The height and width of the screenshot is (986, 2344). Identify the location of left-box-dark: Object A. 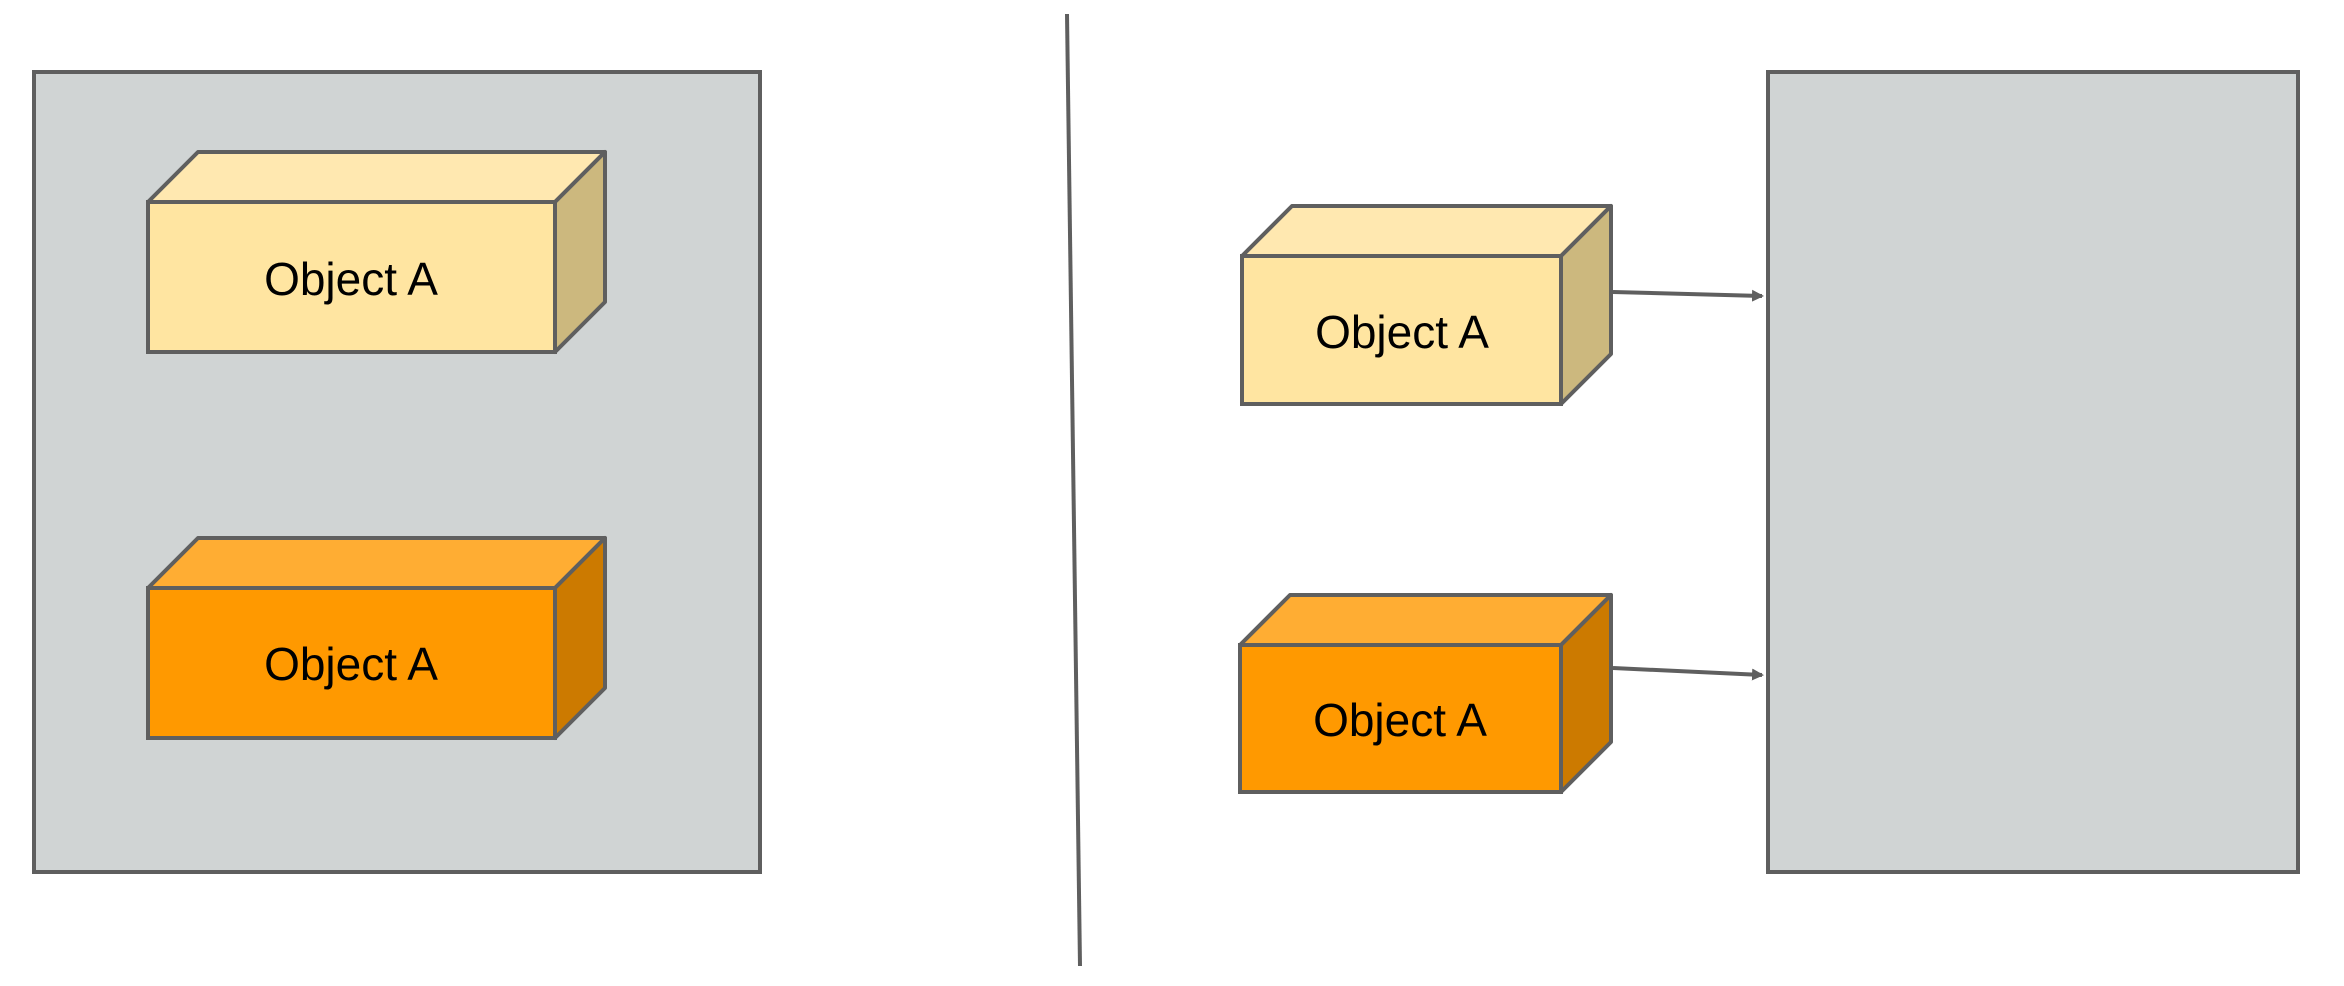
(376, 638).